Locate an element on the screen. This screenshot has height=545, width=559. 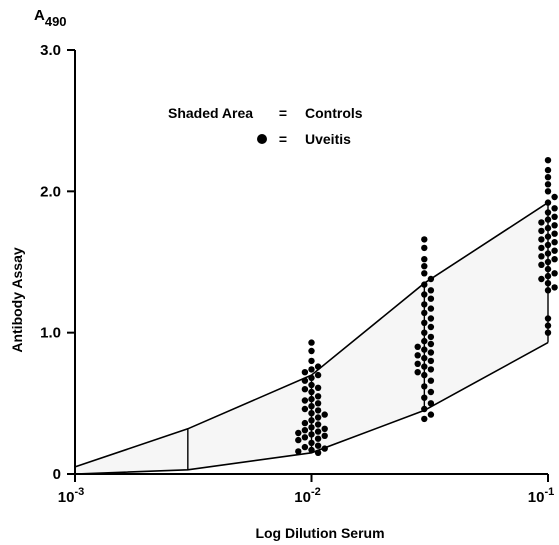
y-tick-label: 2.0 is located at coordinates (50, 191).